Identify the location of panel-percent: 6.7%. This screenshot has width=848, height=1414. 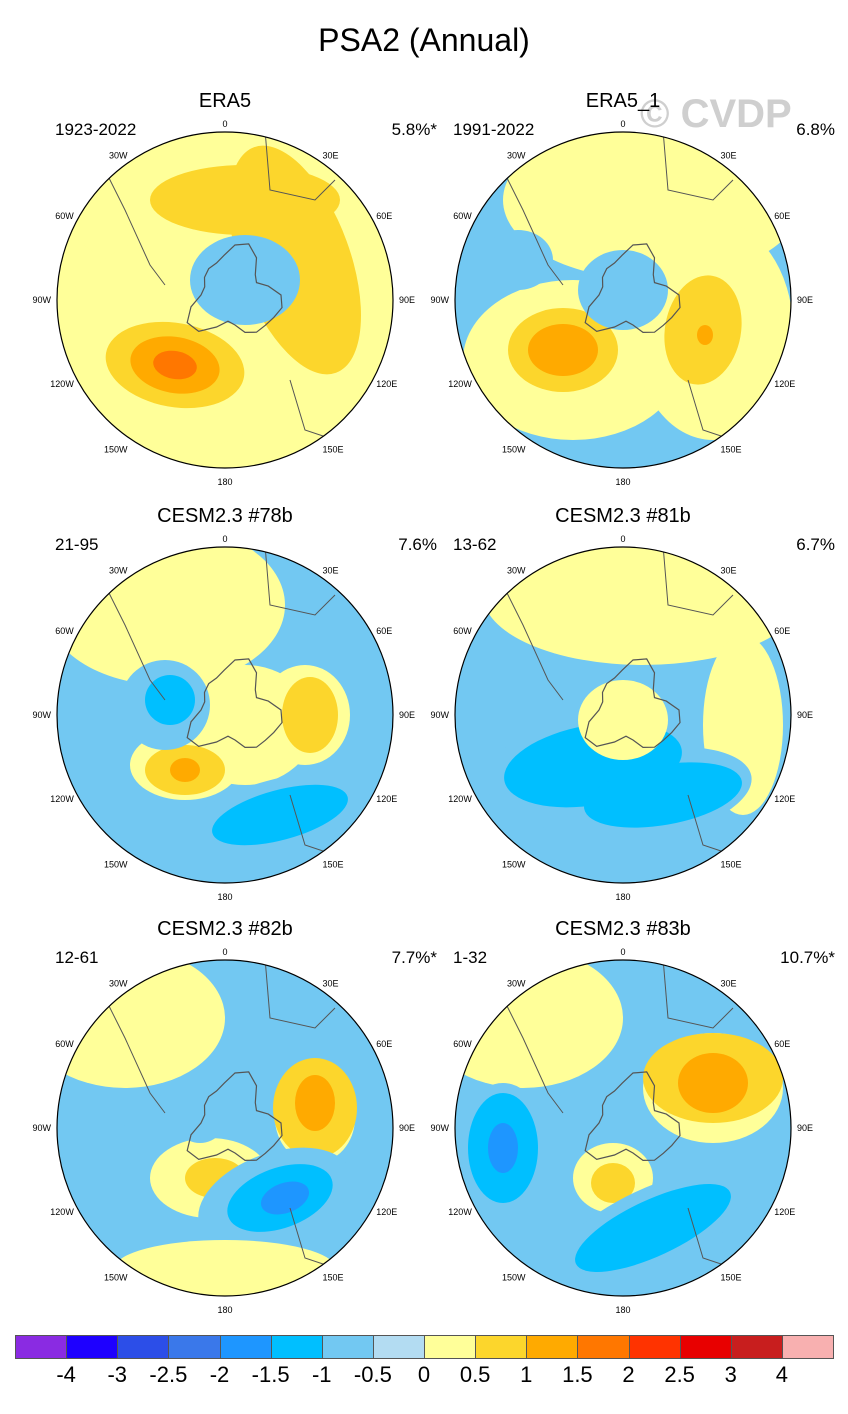
(815, 544).